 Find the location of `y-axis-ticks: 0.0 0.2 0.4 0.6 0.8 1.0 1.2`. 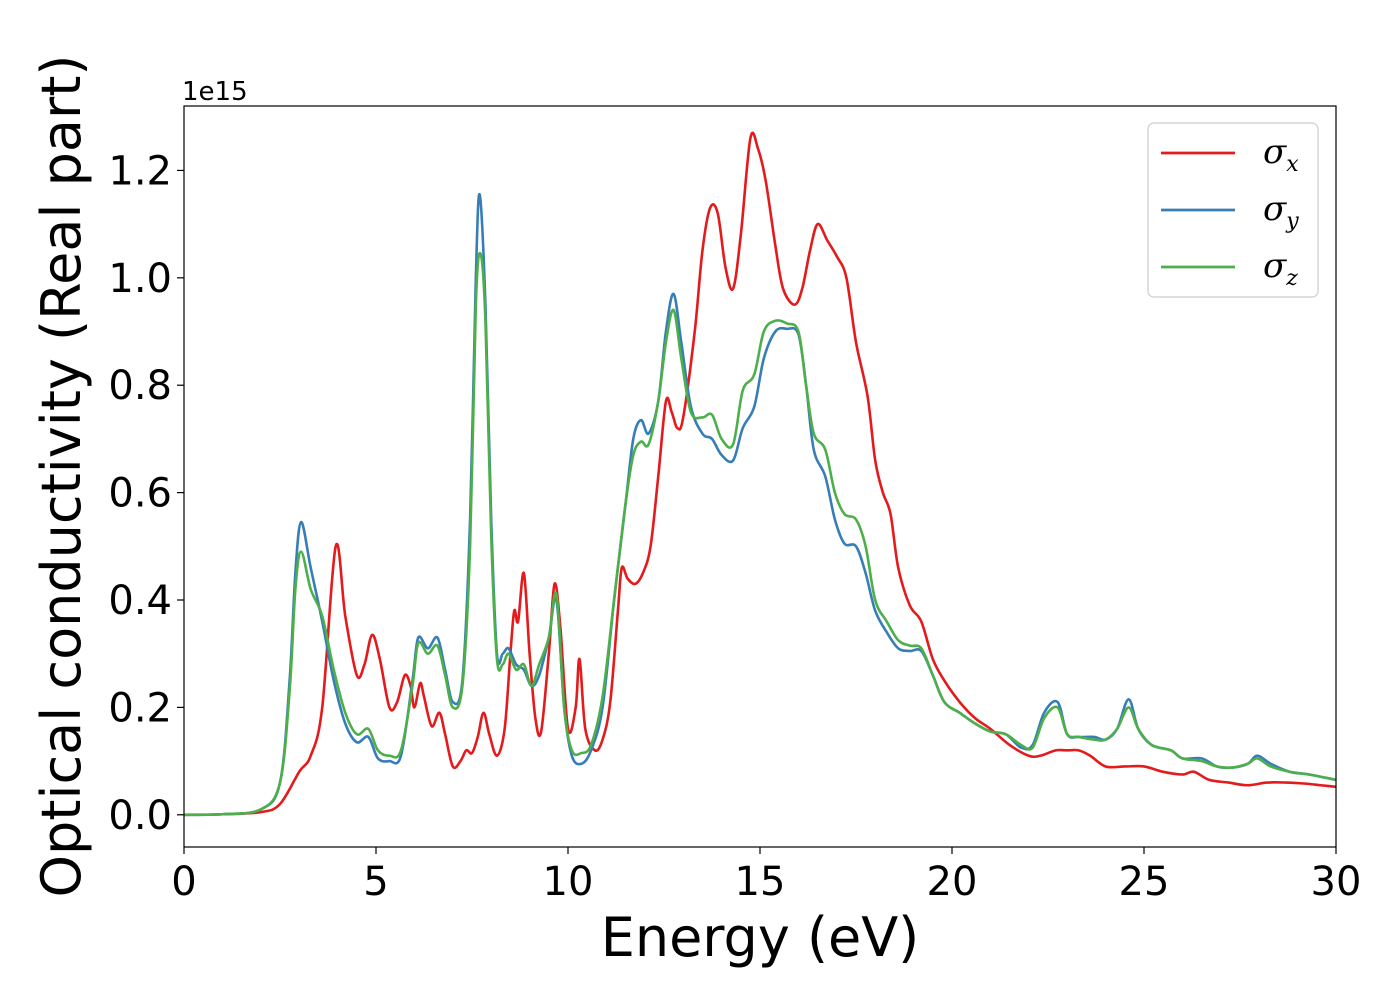

y-axis-ticks: 0.0 0.2 0.4 0.6 0.8 1.0 1.2 is located at coordinates (146, 493).